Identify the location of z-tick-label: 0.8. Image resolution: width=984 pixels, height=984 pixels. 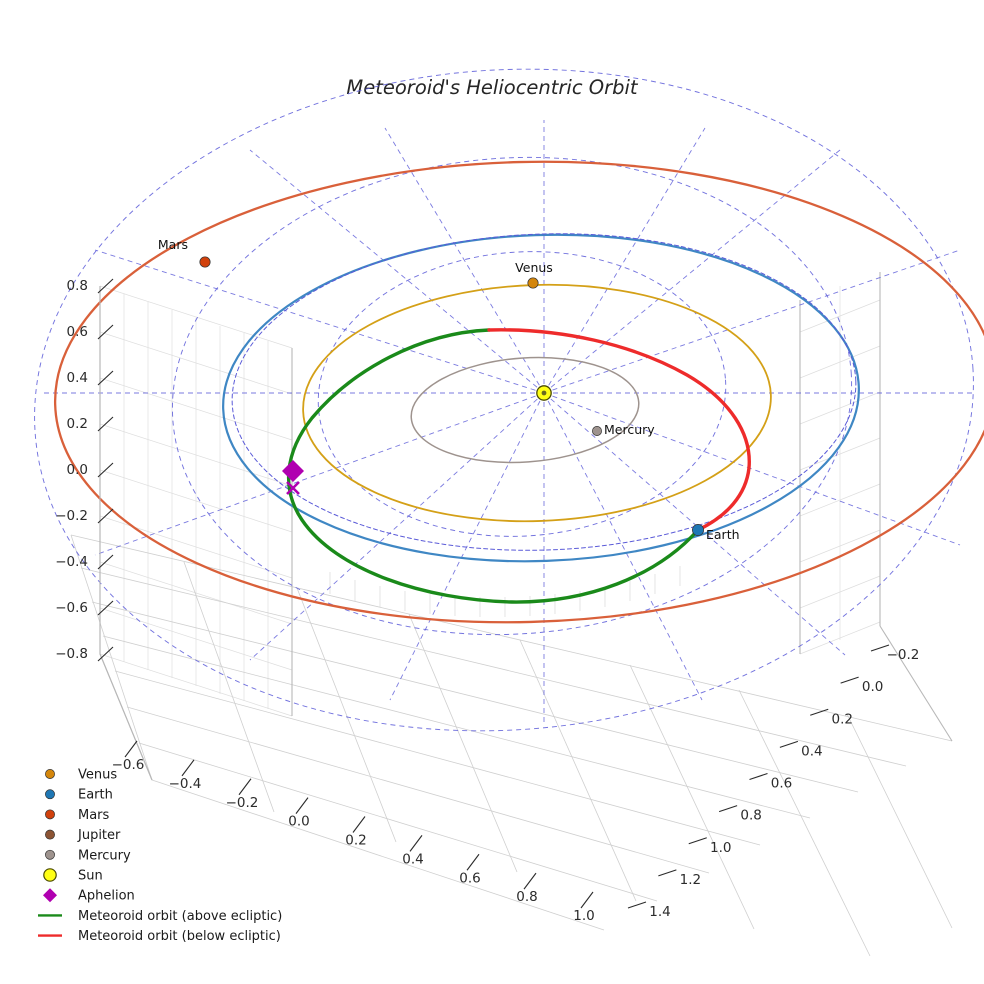
(77, 286).